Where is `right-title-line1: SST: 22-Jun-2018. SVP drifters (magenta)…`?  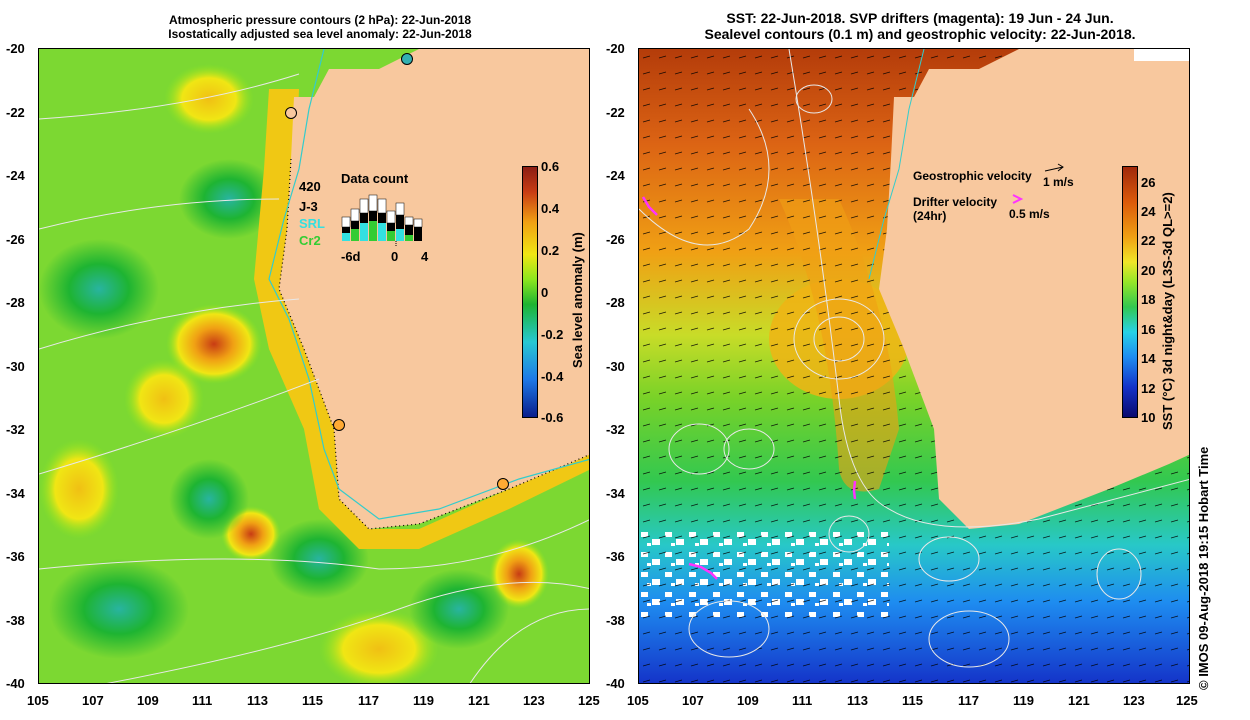
right-title-line1: SST: 22-Jun-2018. SVP drifters (magenta)… is located at coordinates (920, 18).